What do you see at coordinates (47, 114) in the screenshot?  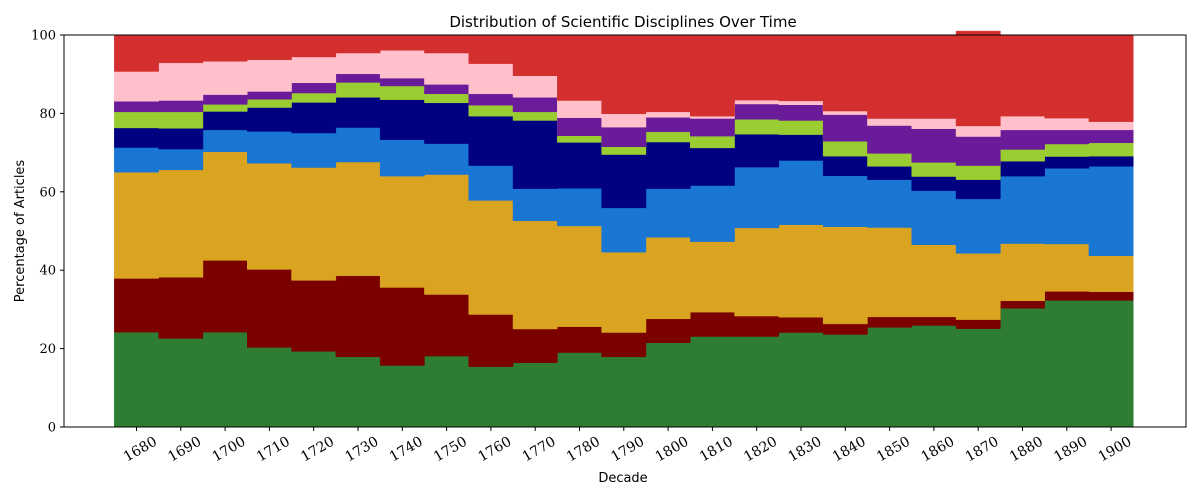 I see `y-tick-label: 80` at bounding box center [47, 114].